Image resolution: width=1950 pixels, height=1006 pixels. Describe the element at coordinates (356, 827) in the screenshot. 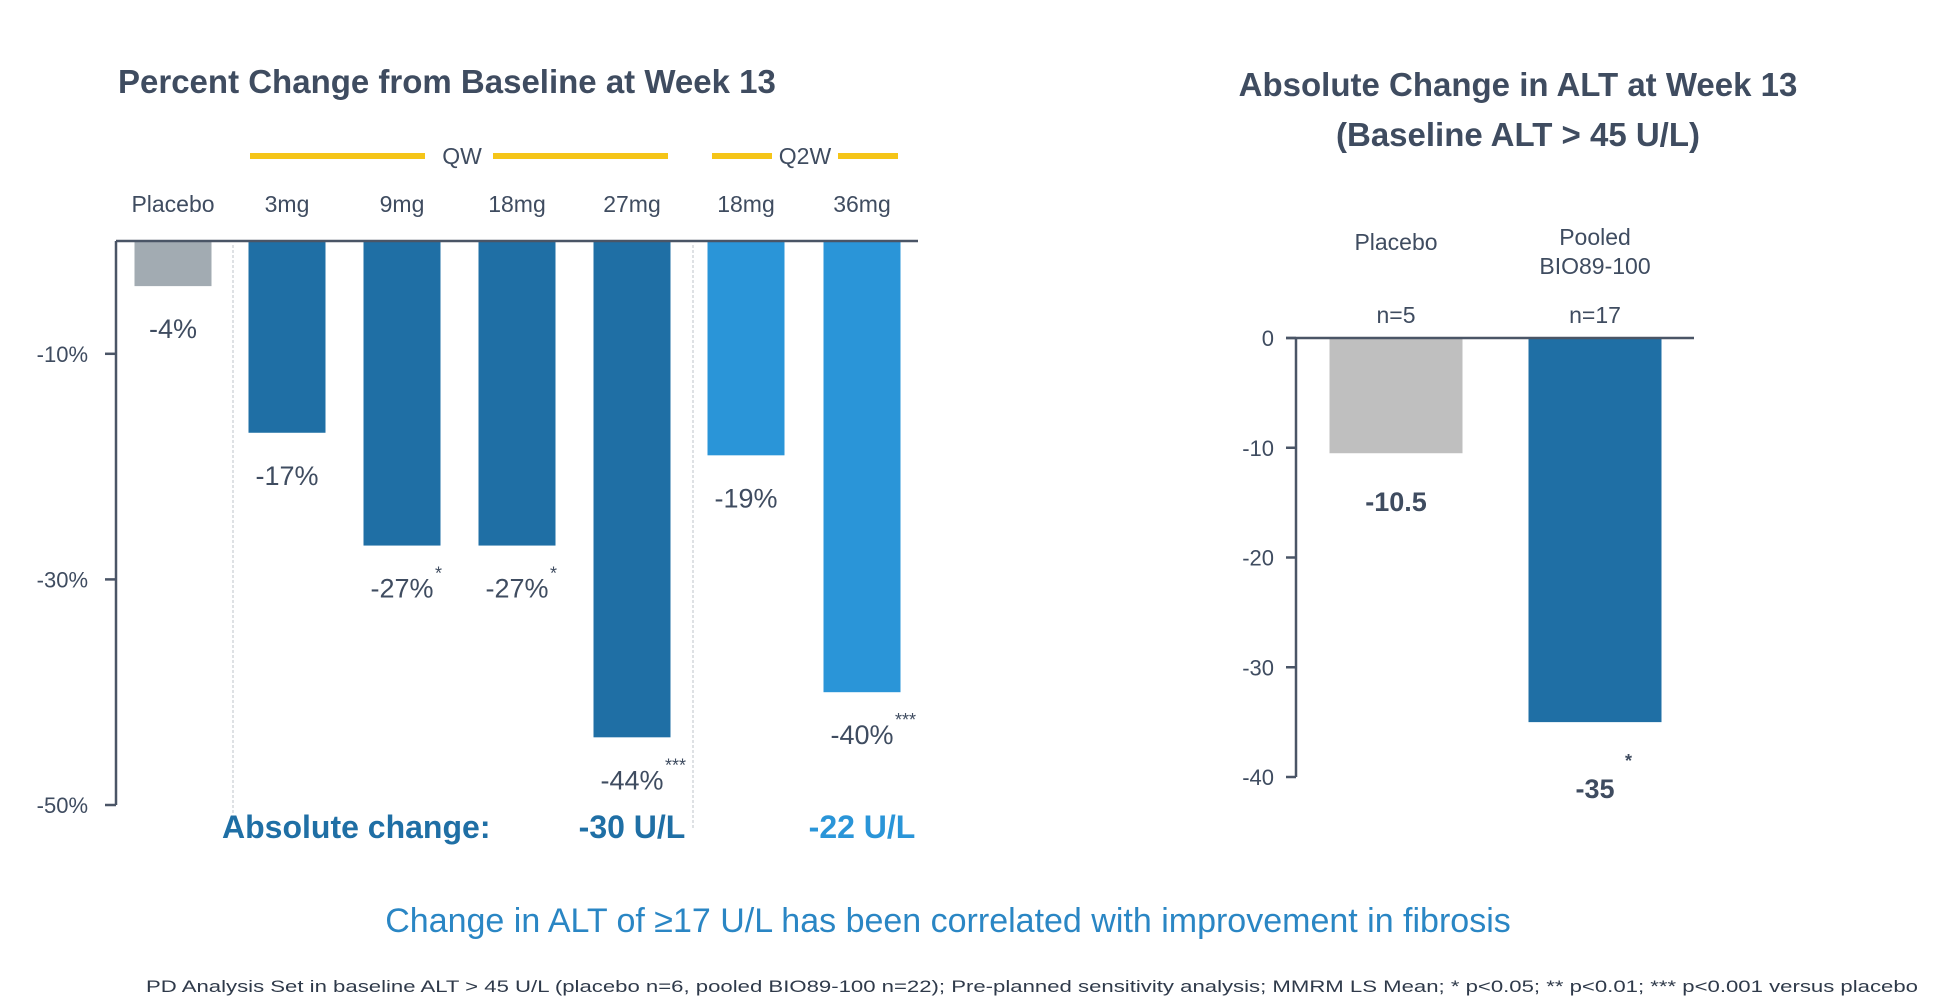

I see `absolute-change-label: Absolute change:` at that location.